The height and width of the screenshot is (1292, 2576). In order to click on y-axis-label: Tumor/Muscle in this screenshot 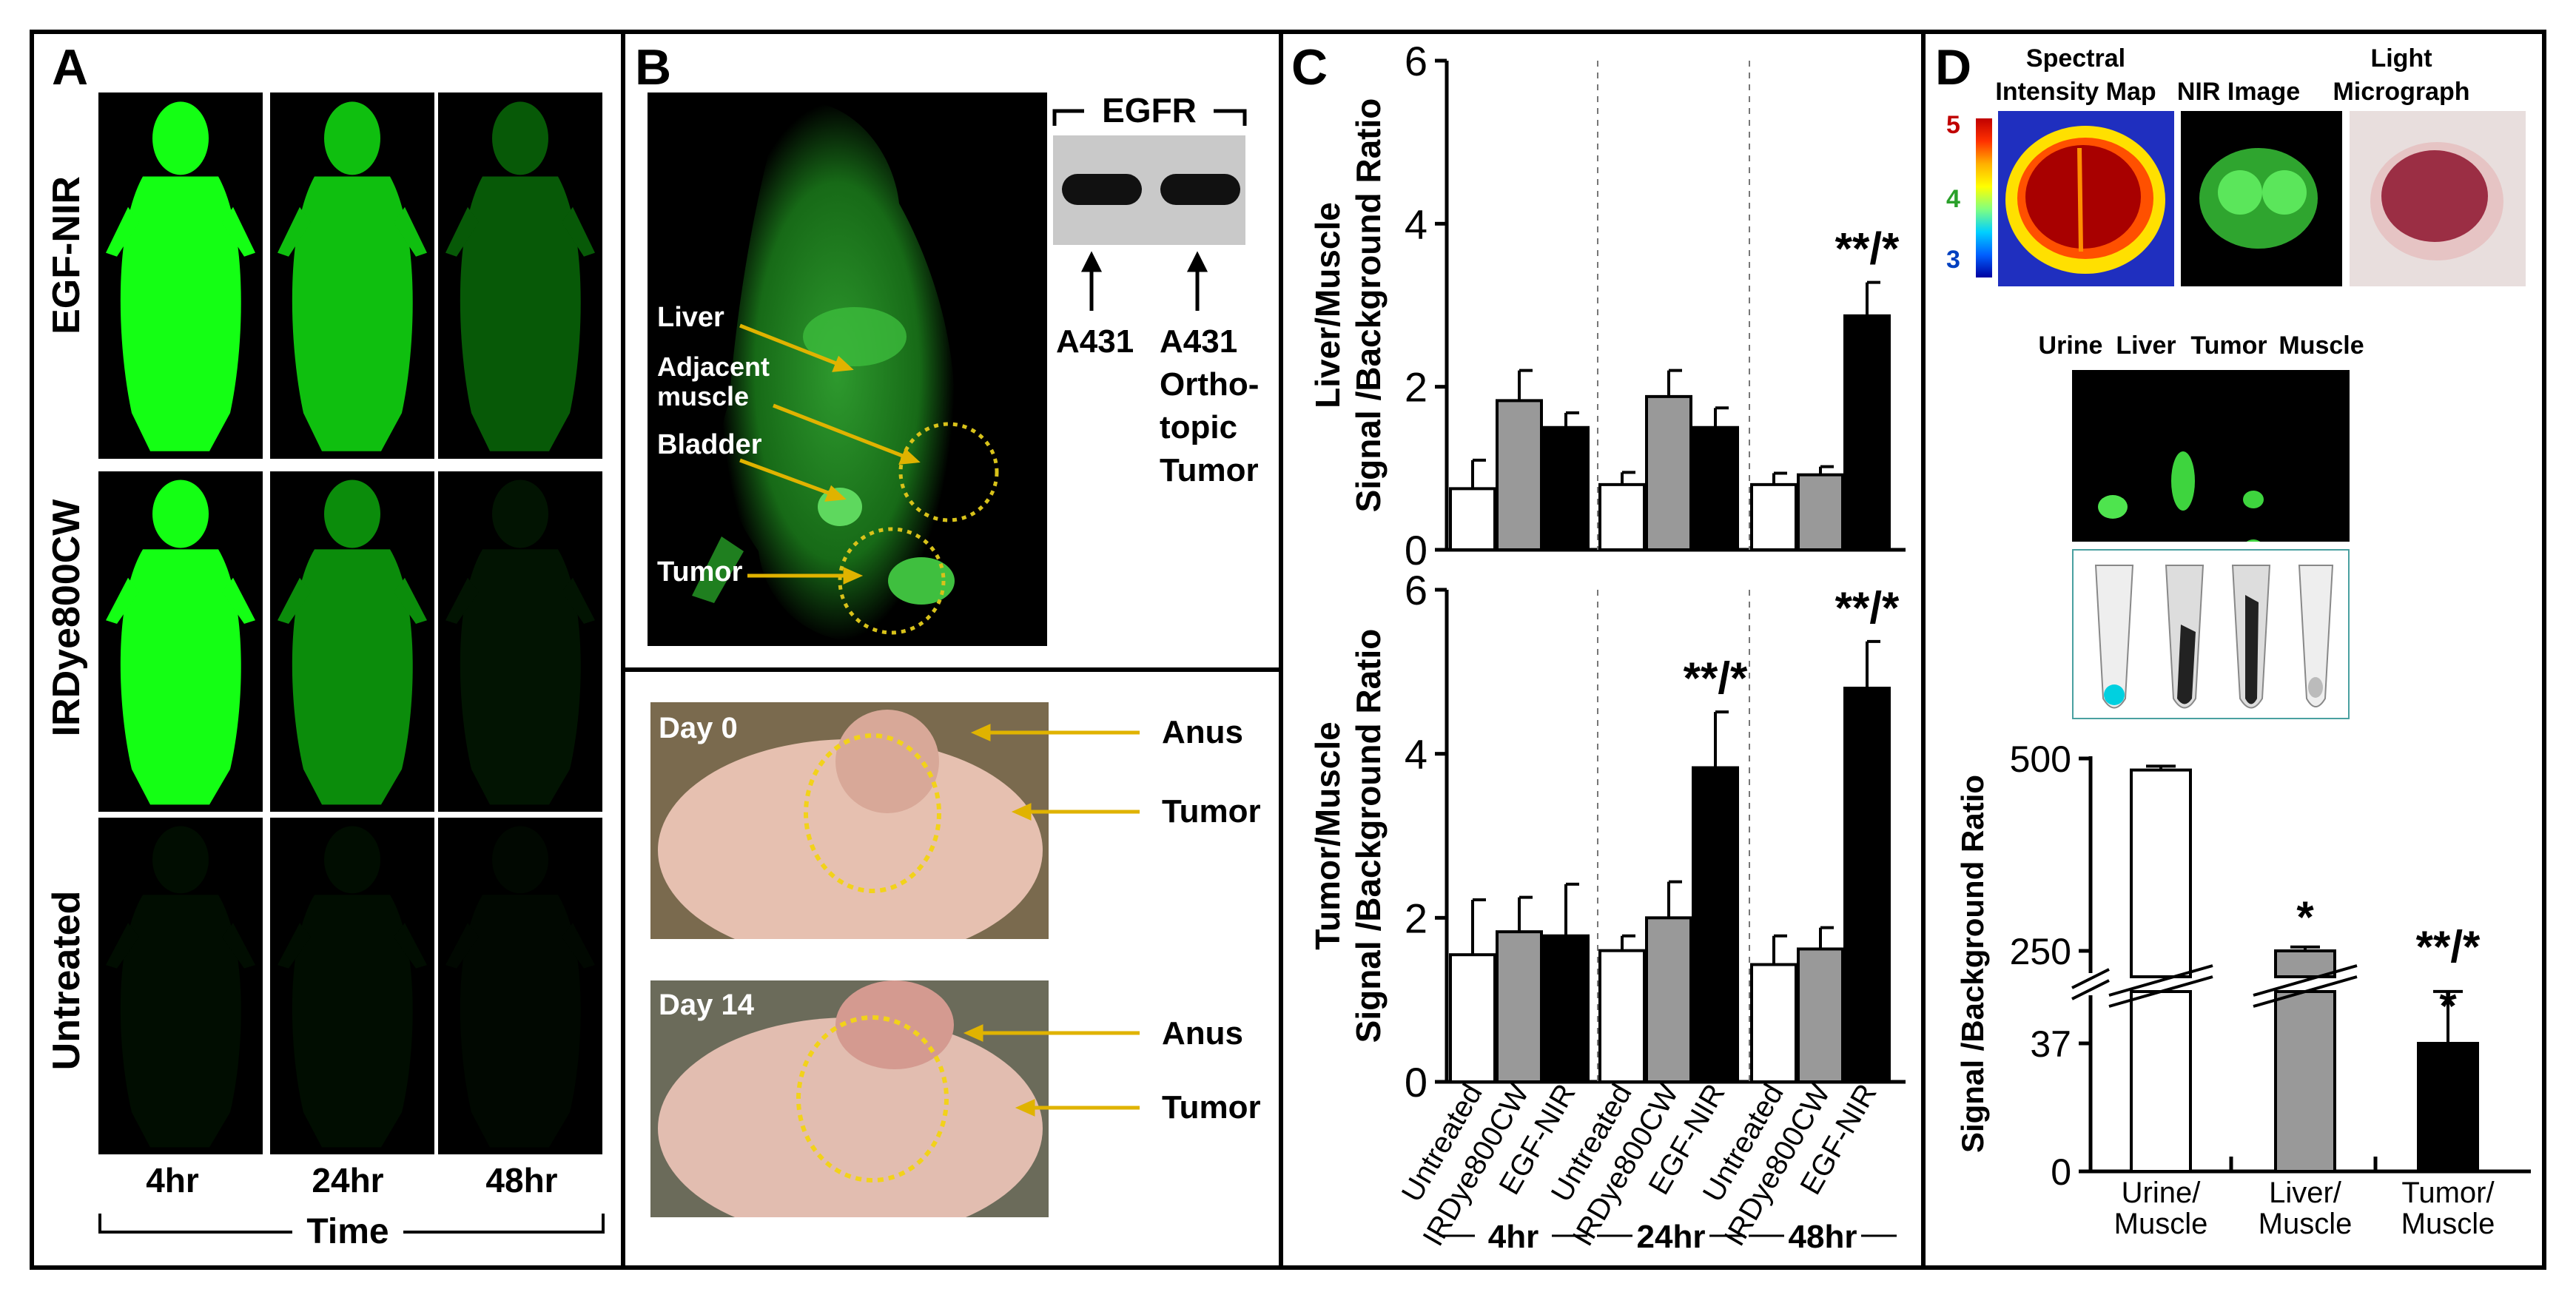, I will do `click(1327, 835)`.